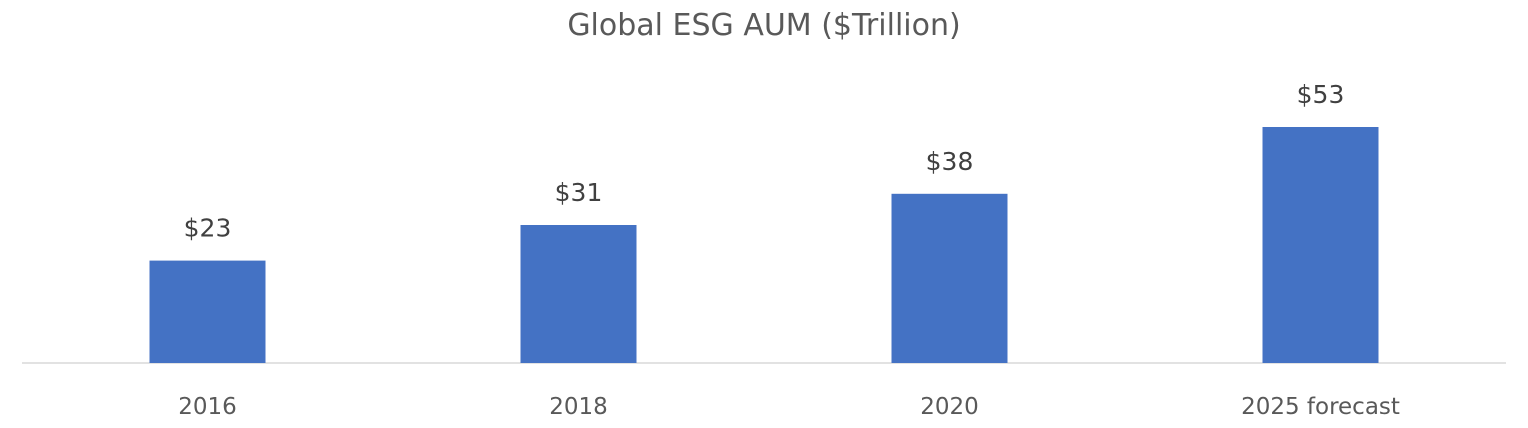 The width and height of the screenshot is (1528, 428). What do you see at coordinates (949, 278) in the screenshot?
I see `bar-2020` at bounding box center [949, 278].